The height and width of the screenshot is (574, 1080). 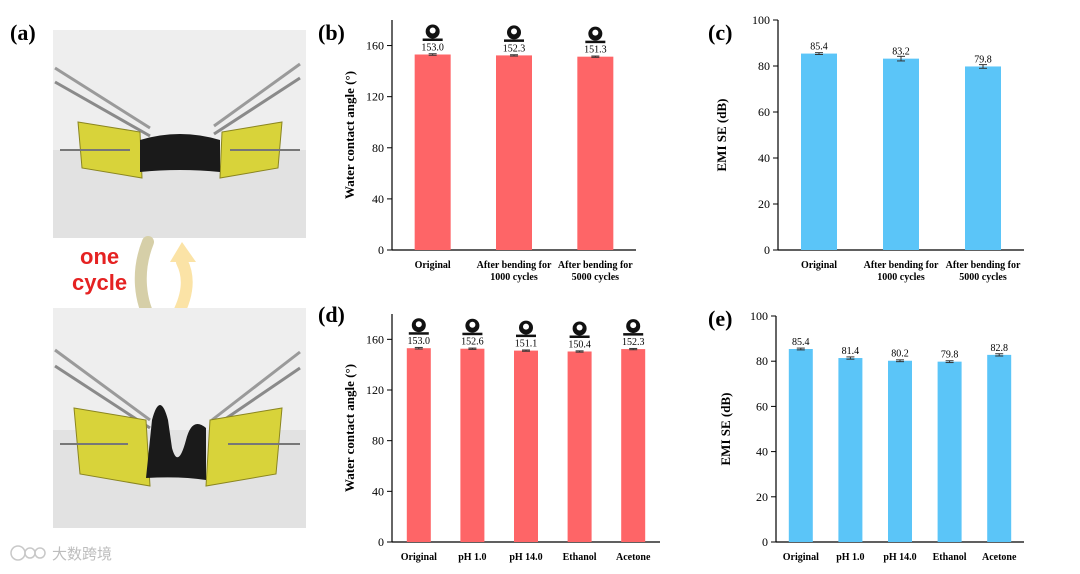 I want to click on panel-label-e: (e), so click(x=720, y=318).